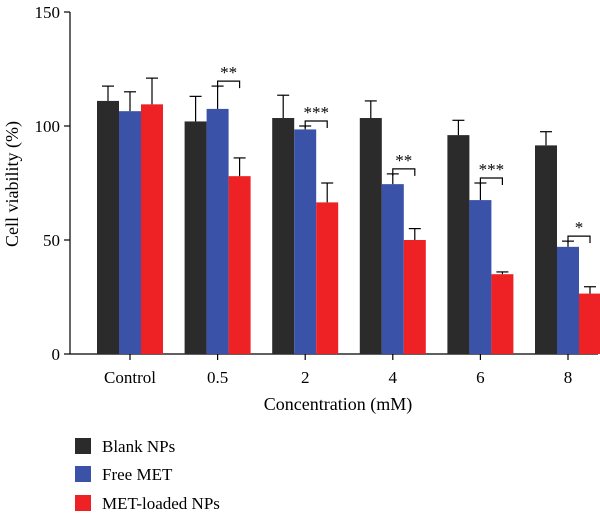 This screenshot has height=519, width=600. What do you see at coordinates (137, 474) in the screenshot?
I see `legend-label: Free MET` at bounding box center [137, 474].